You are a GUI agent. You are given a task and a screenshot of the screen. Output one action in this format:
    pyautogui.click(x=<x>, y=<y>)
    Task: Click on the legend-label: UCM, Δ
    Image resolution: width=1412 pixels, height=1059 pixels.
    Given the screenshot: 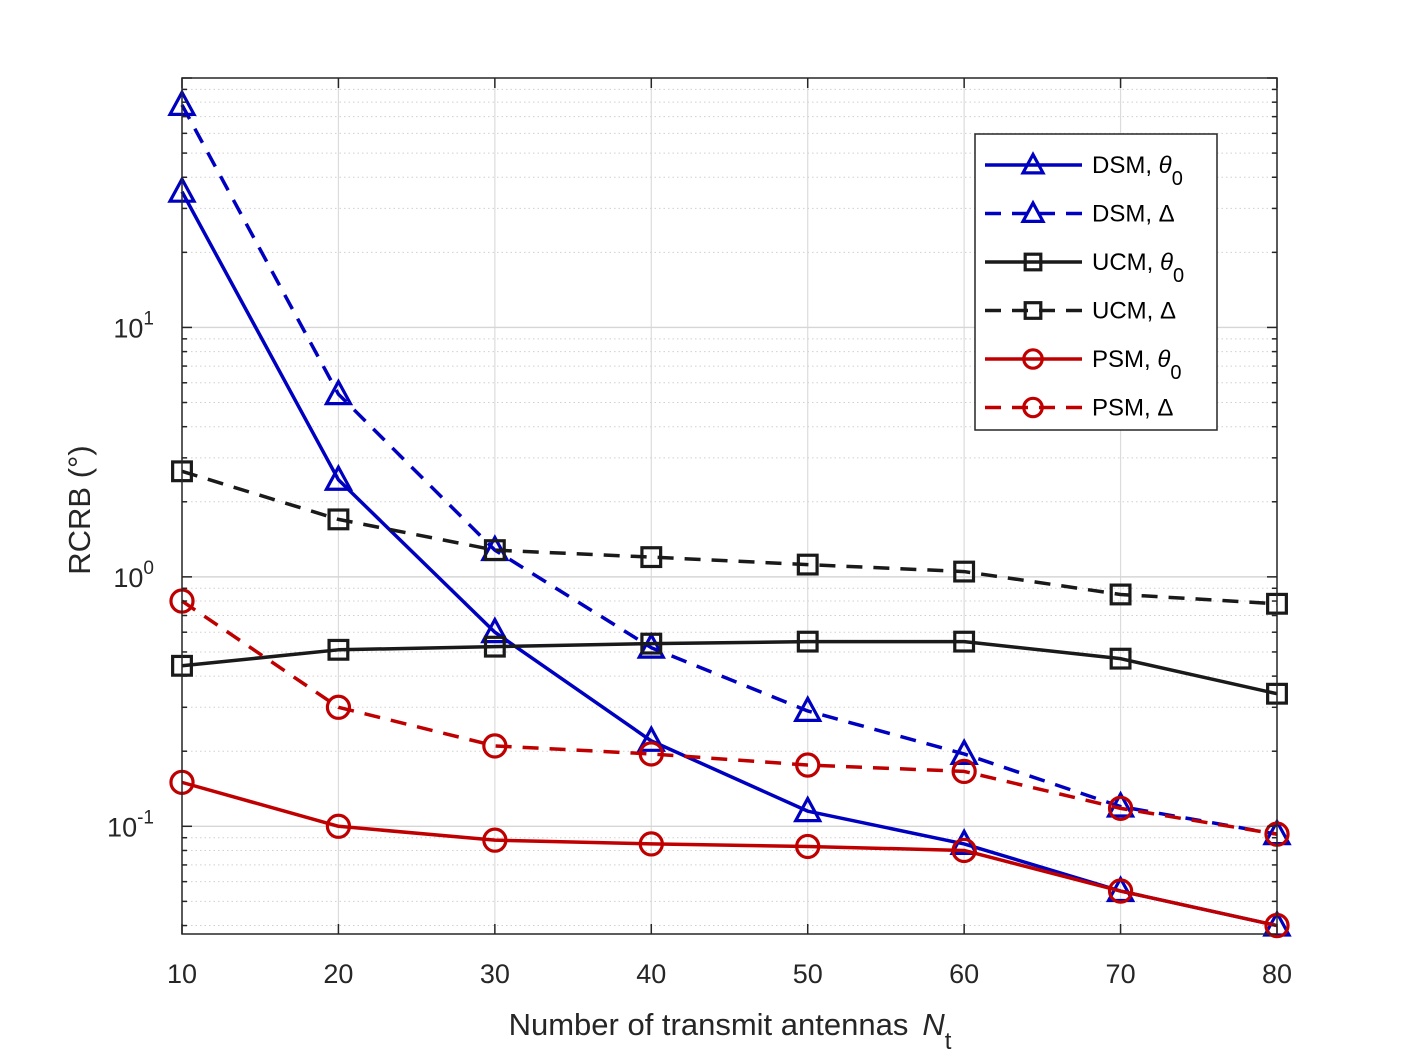 What is the action you would take?
    pyautogui.click(x=1134, y=311)
    